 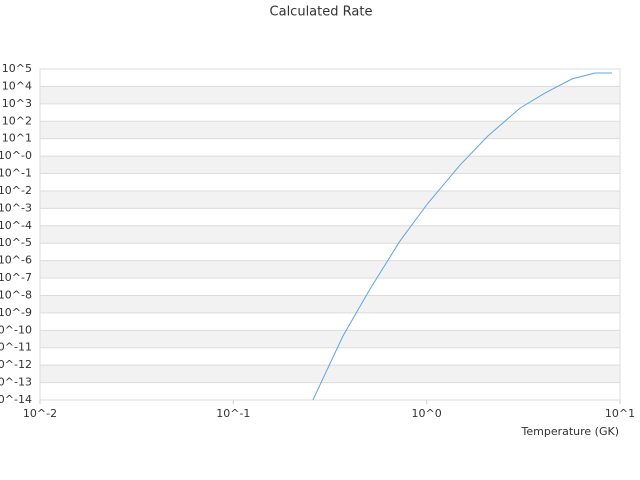 What do you see at coordinates (16, 329) in the screenshot?
I see `y-tick-label: 10^-10` at bounding box center [16, 329].